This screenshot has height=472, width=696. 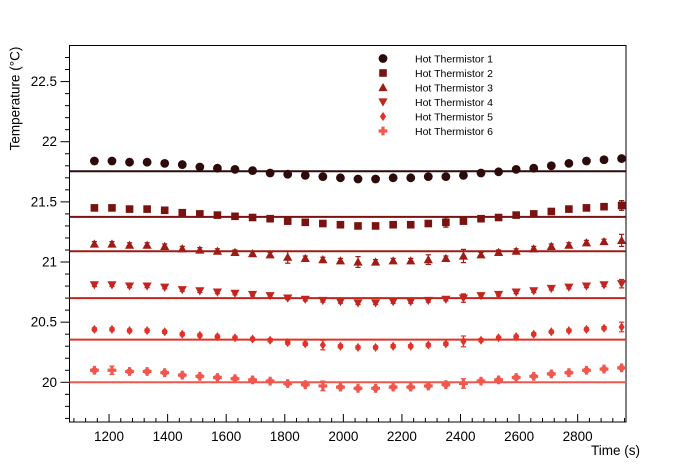 I want to click on legend-label-1: Hot Thermistor 1, so click(x=454, y=59).